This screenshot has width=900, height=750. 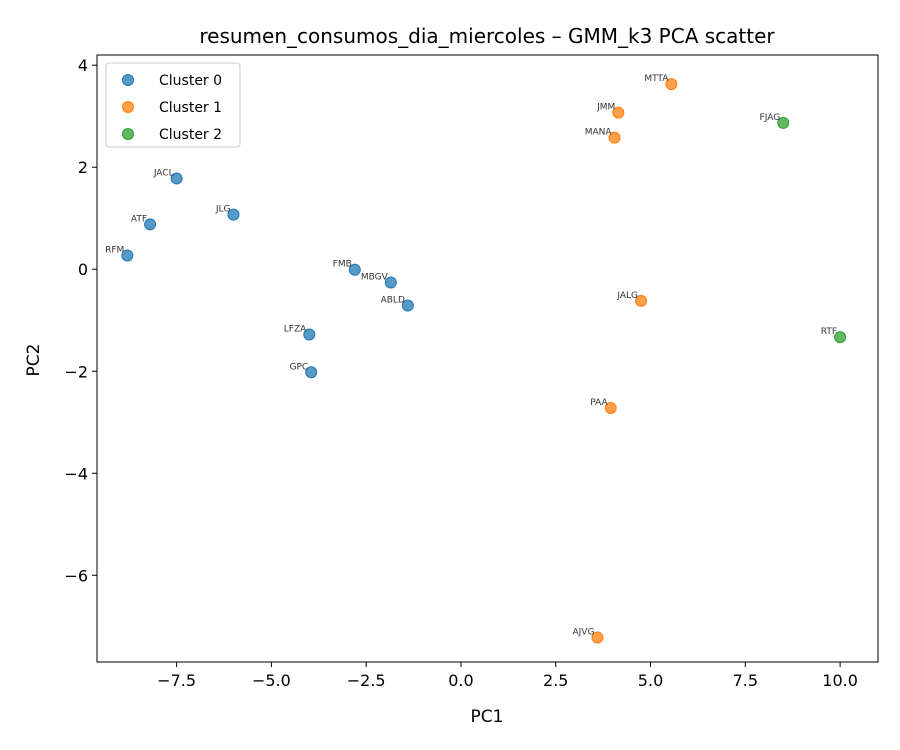 What do you see at coordinates (223, 210) in the screenshot?
I see `point-label: JLG` at bounding box center [223, 210].